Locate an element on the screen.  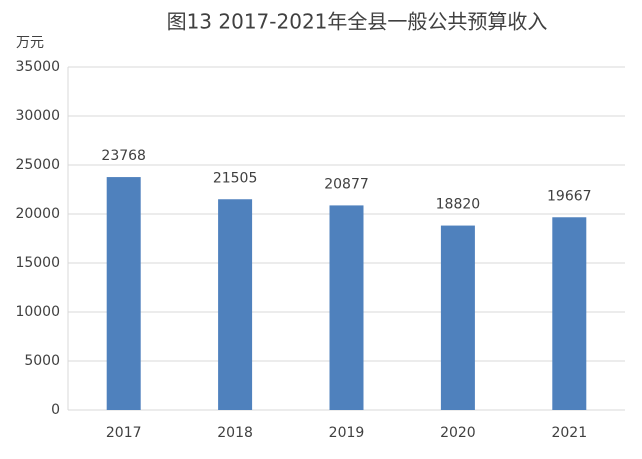
data-label: 20877 is located at coordinates (346, 184).